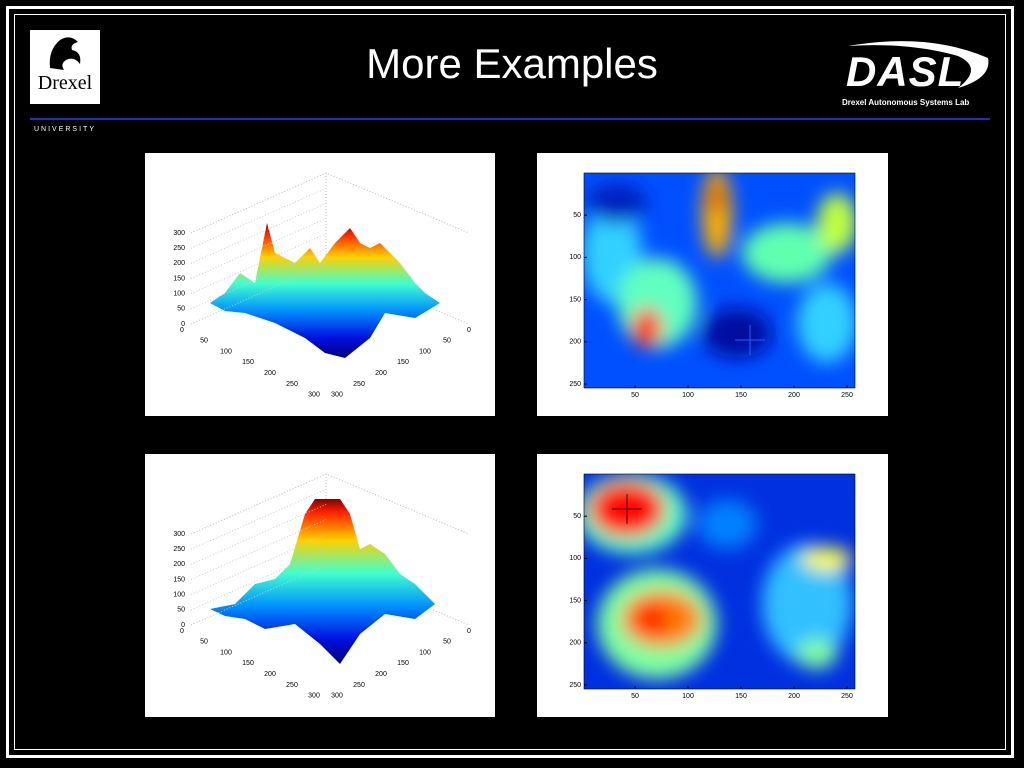 Image resolution: width=1024 pixels, height=768 pixels. I want to click on slide-title: More Examples, so click(512, 63).